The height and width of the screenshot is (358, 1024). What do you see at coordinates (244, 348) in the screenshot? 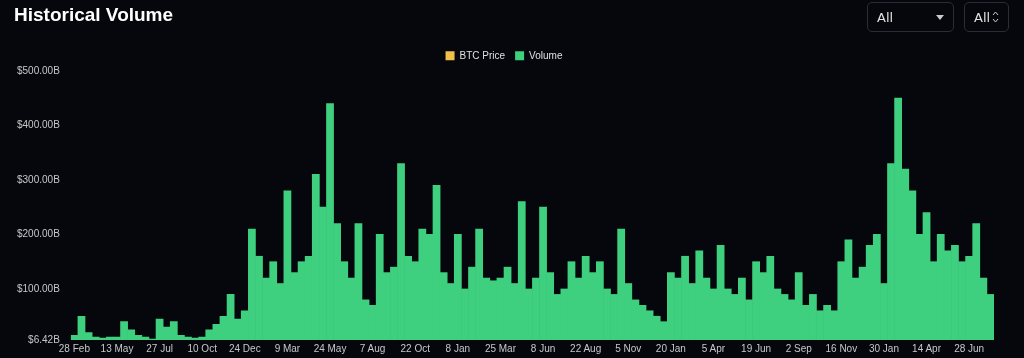
I see `x-tick-label: 24 Dec` at bounding box center [244, 348].